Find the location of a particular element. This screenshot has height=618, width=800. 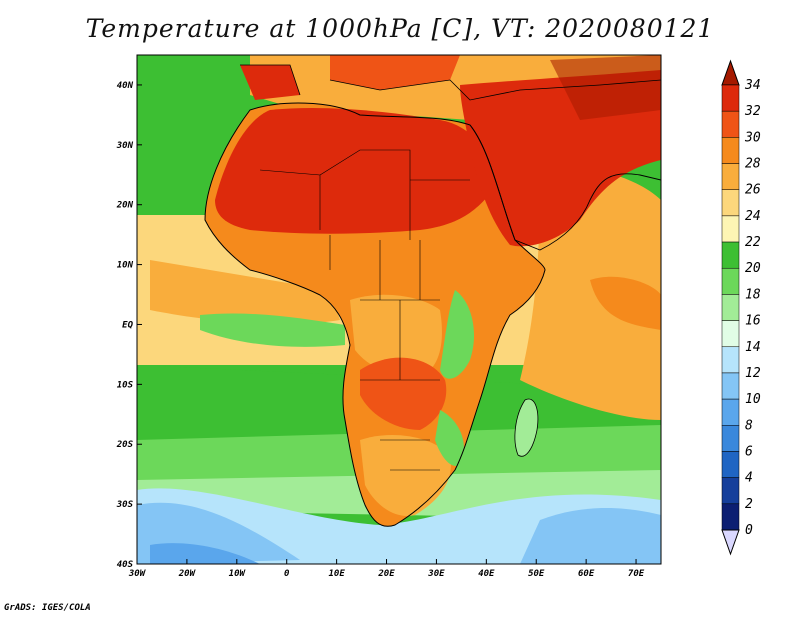

colorbar-label: 32 is located at coordinates (752, 111).